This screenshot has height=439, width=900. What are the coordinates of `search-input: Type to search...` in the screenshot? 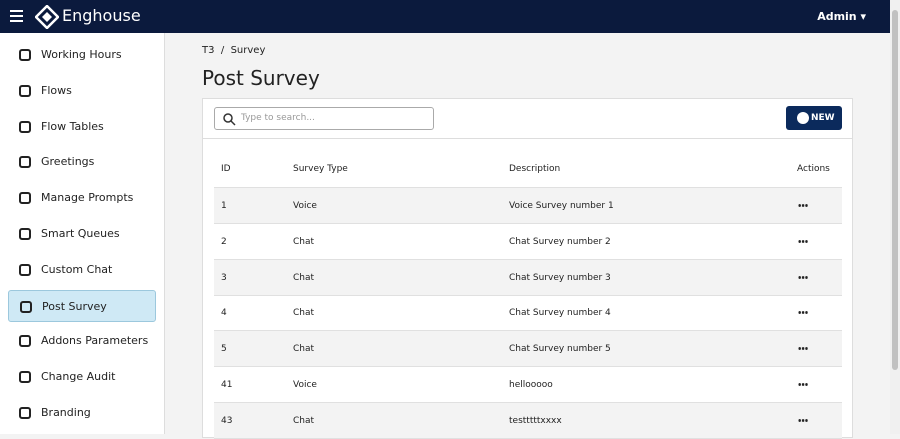 It's located at (324, 118).